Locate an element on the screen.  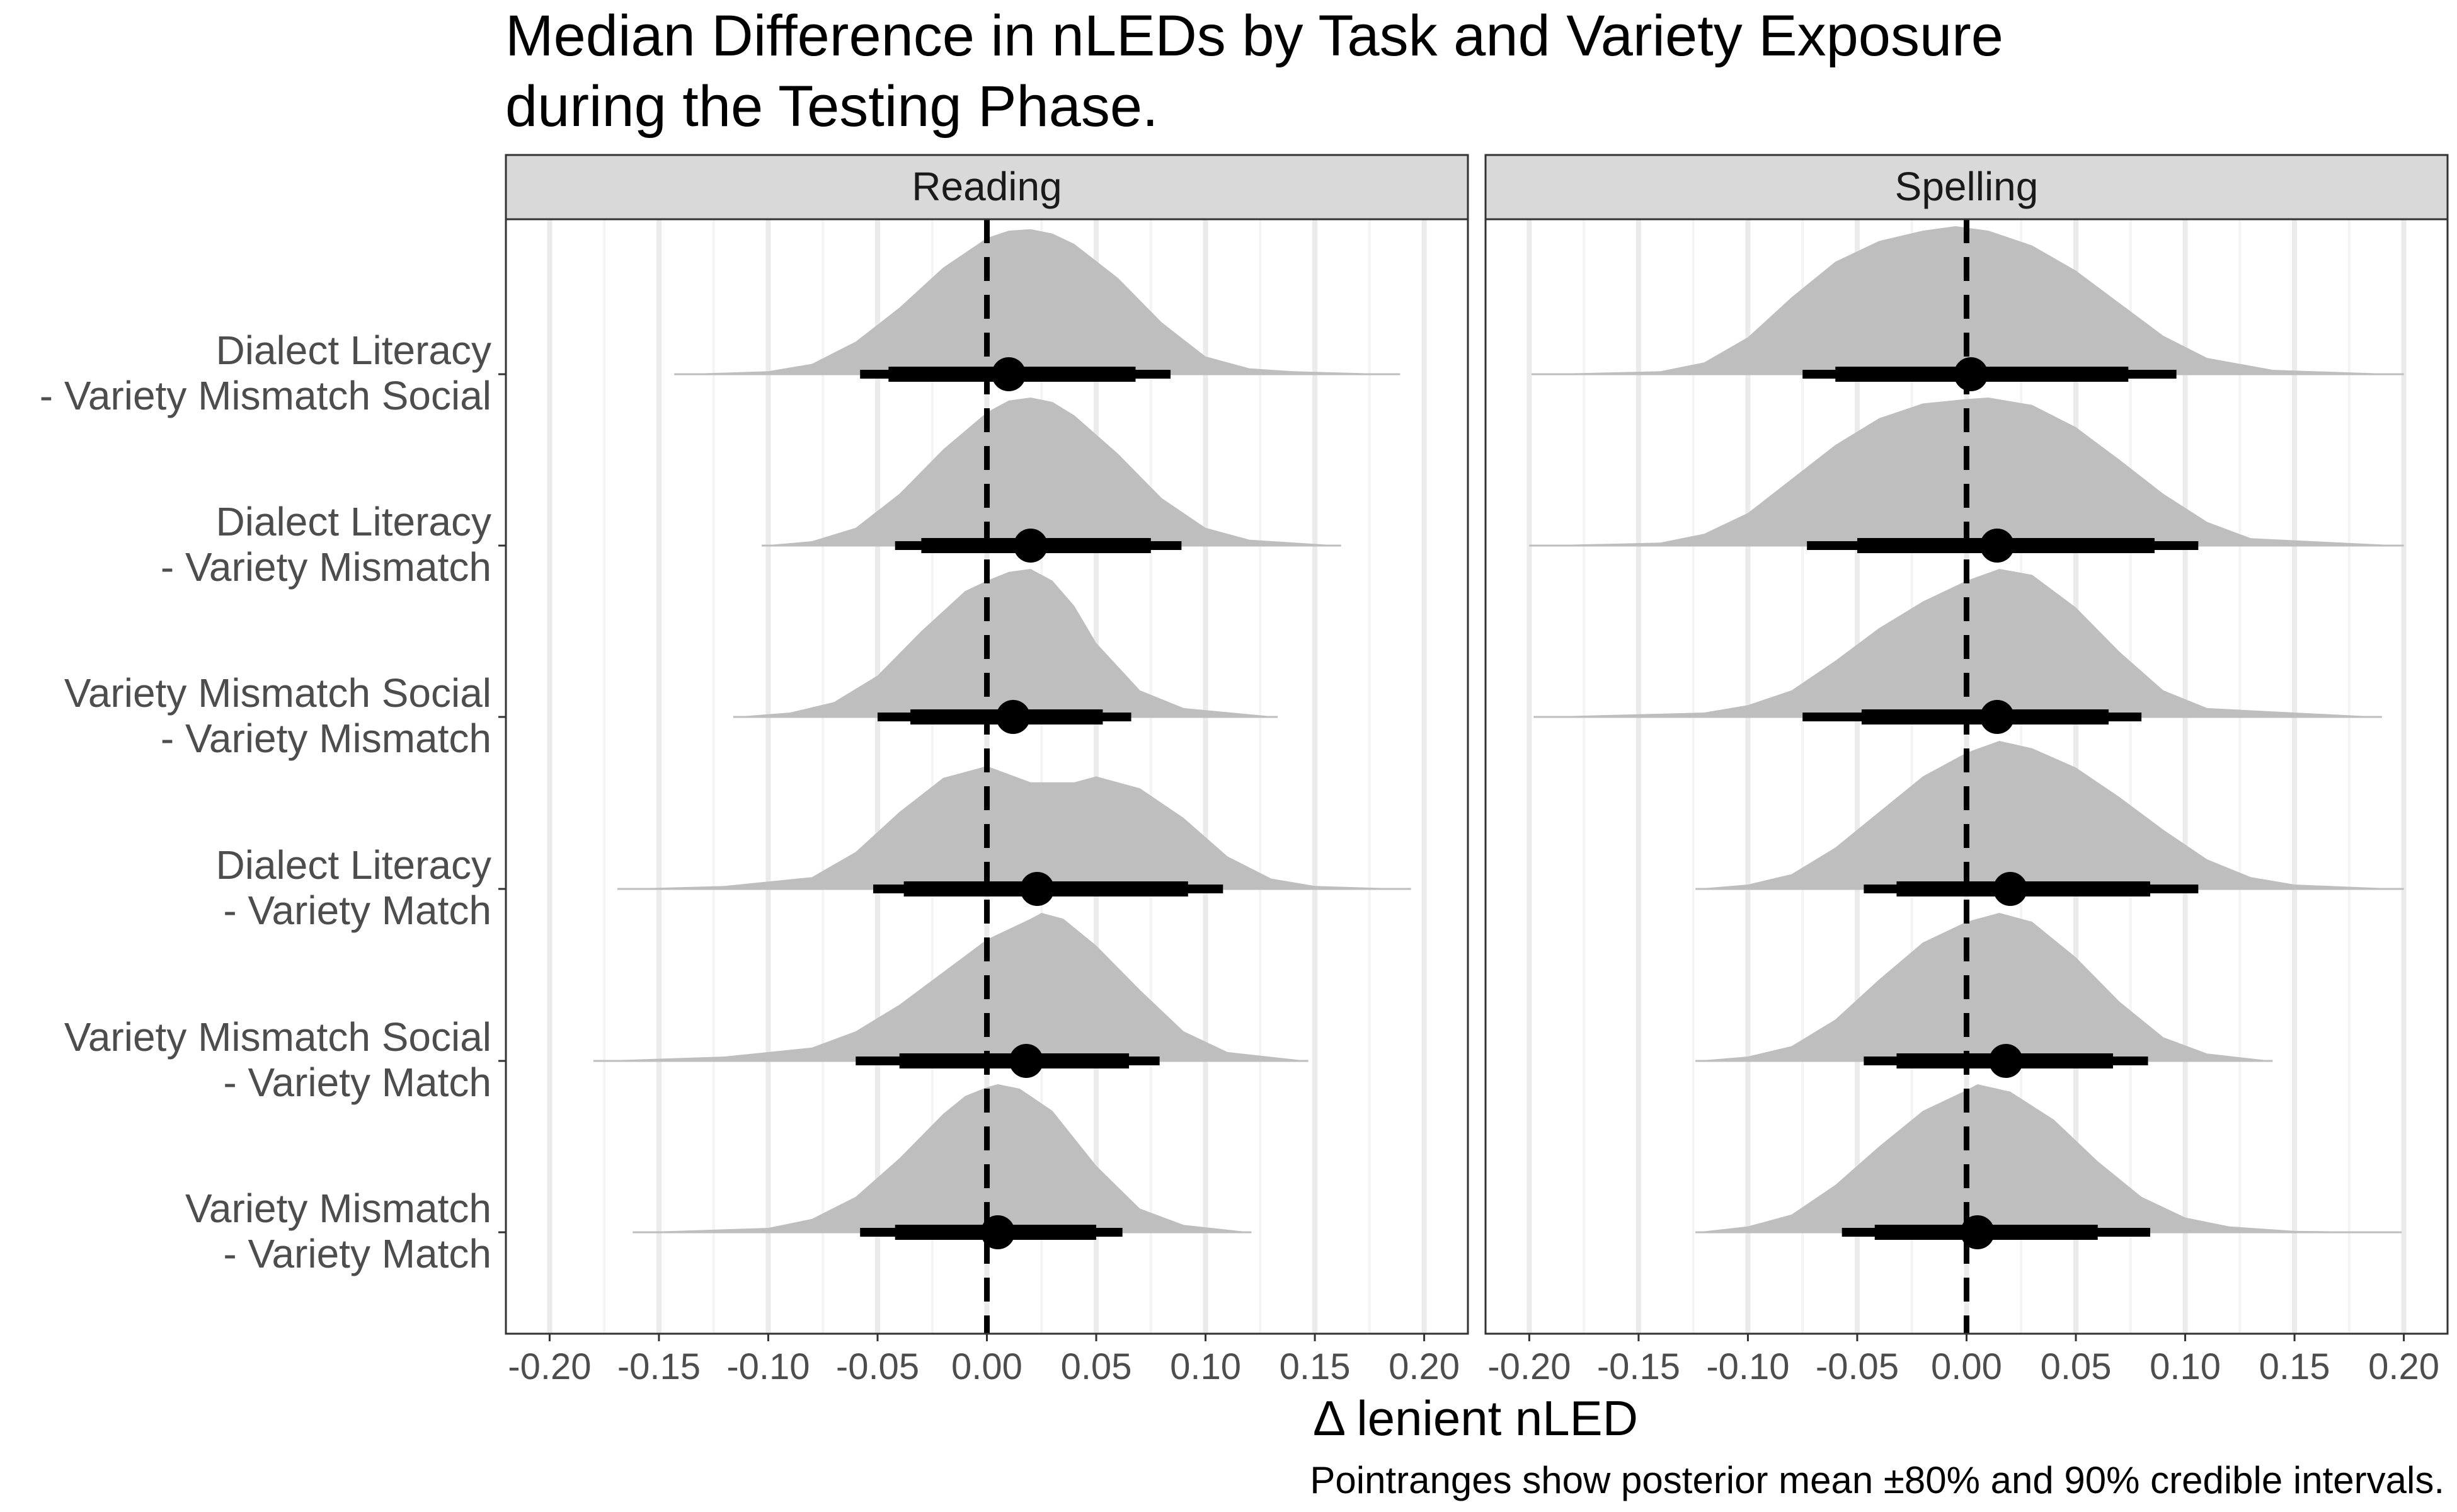
facet-strip-label: Spelling is located at coordinates (1967, 186).